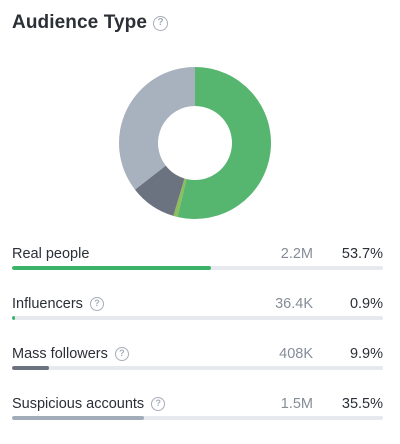 The height and width of the screenshot is (444, 400). Describe the element at coordinates (60, 354) in the screenshot. I see `metric-label: Mass followers` at that location.